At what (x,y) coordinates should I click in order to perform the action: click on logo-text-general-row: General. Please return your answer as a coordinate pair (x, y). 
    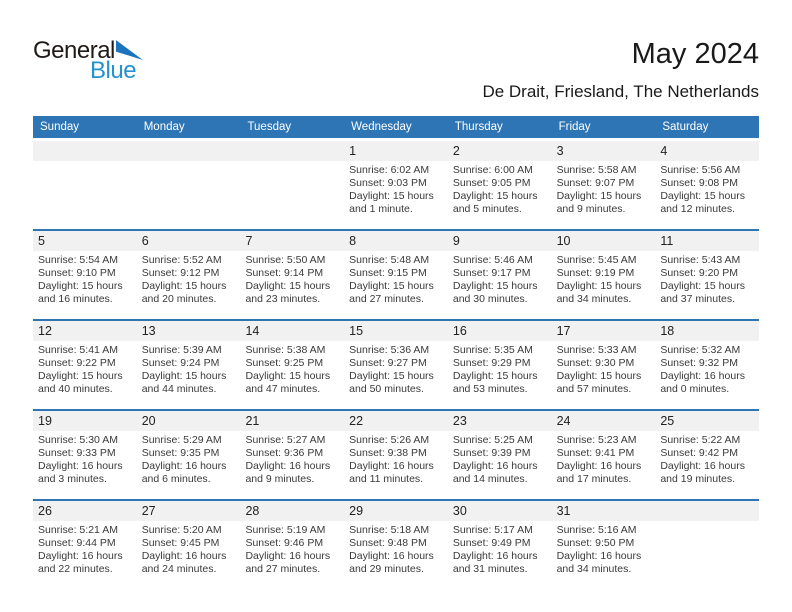
    Looking at the image, I should click on (88, 50).